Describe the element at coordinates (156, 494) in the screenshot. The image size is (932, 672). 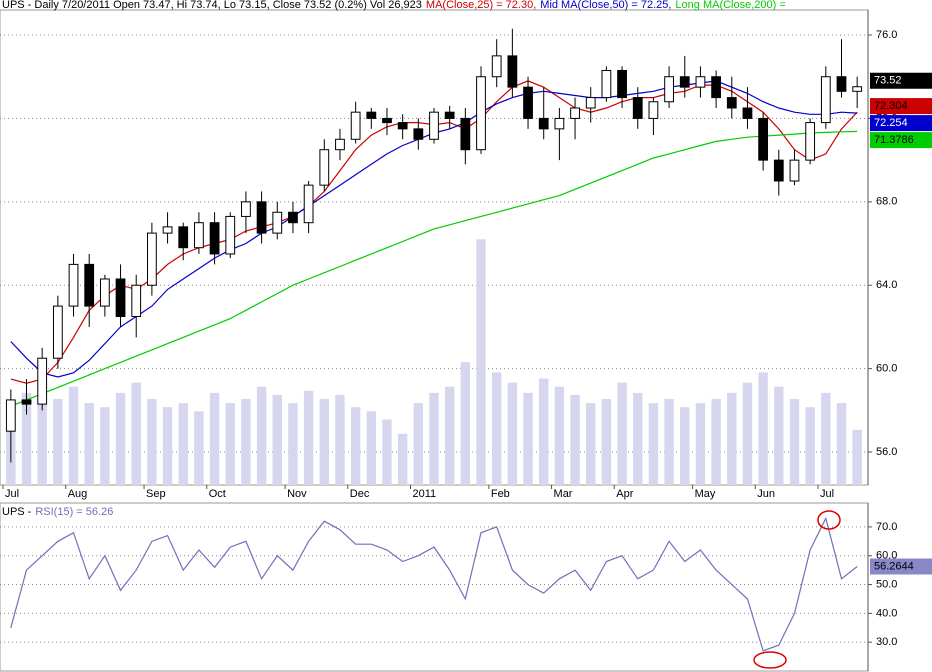
I see `x-tick-label: Sep` at that location.